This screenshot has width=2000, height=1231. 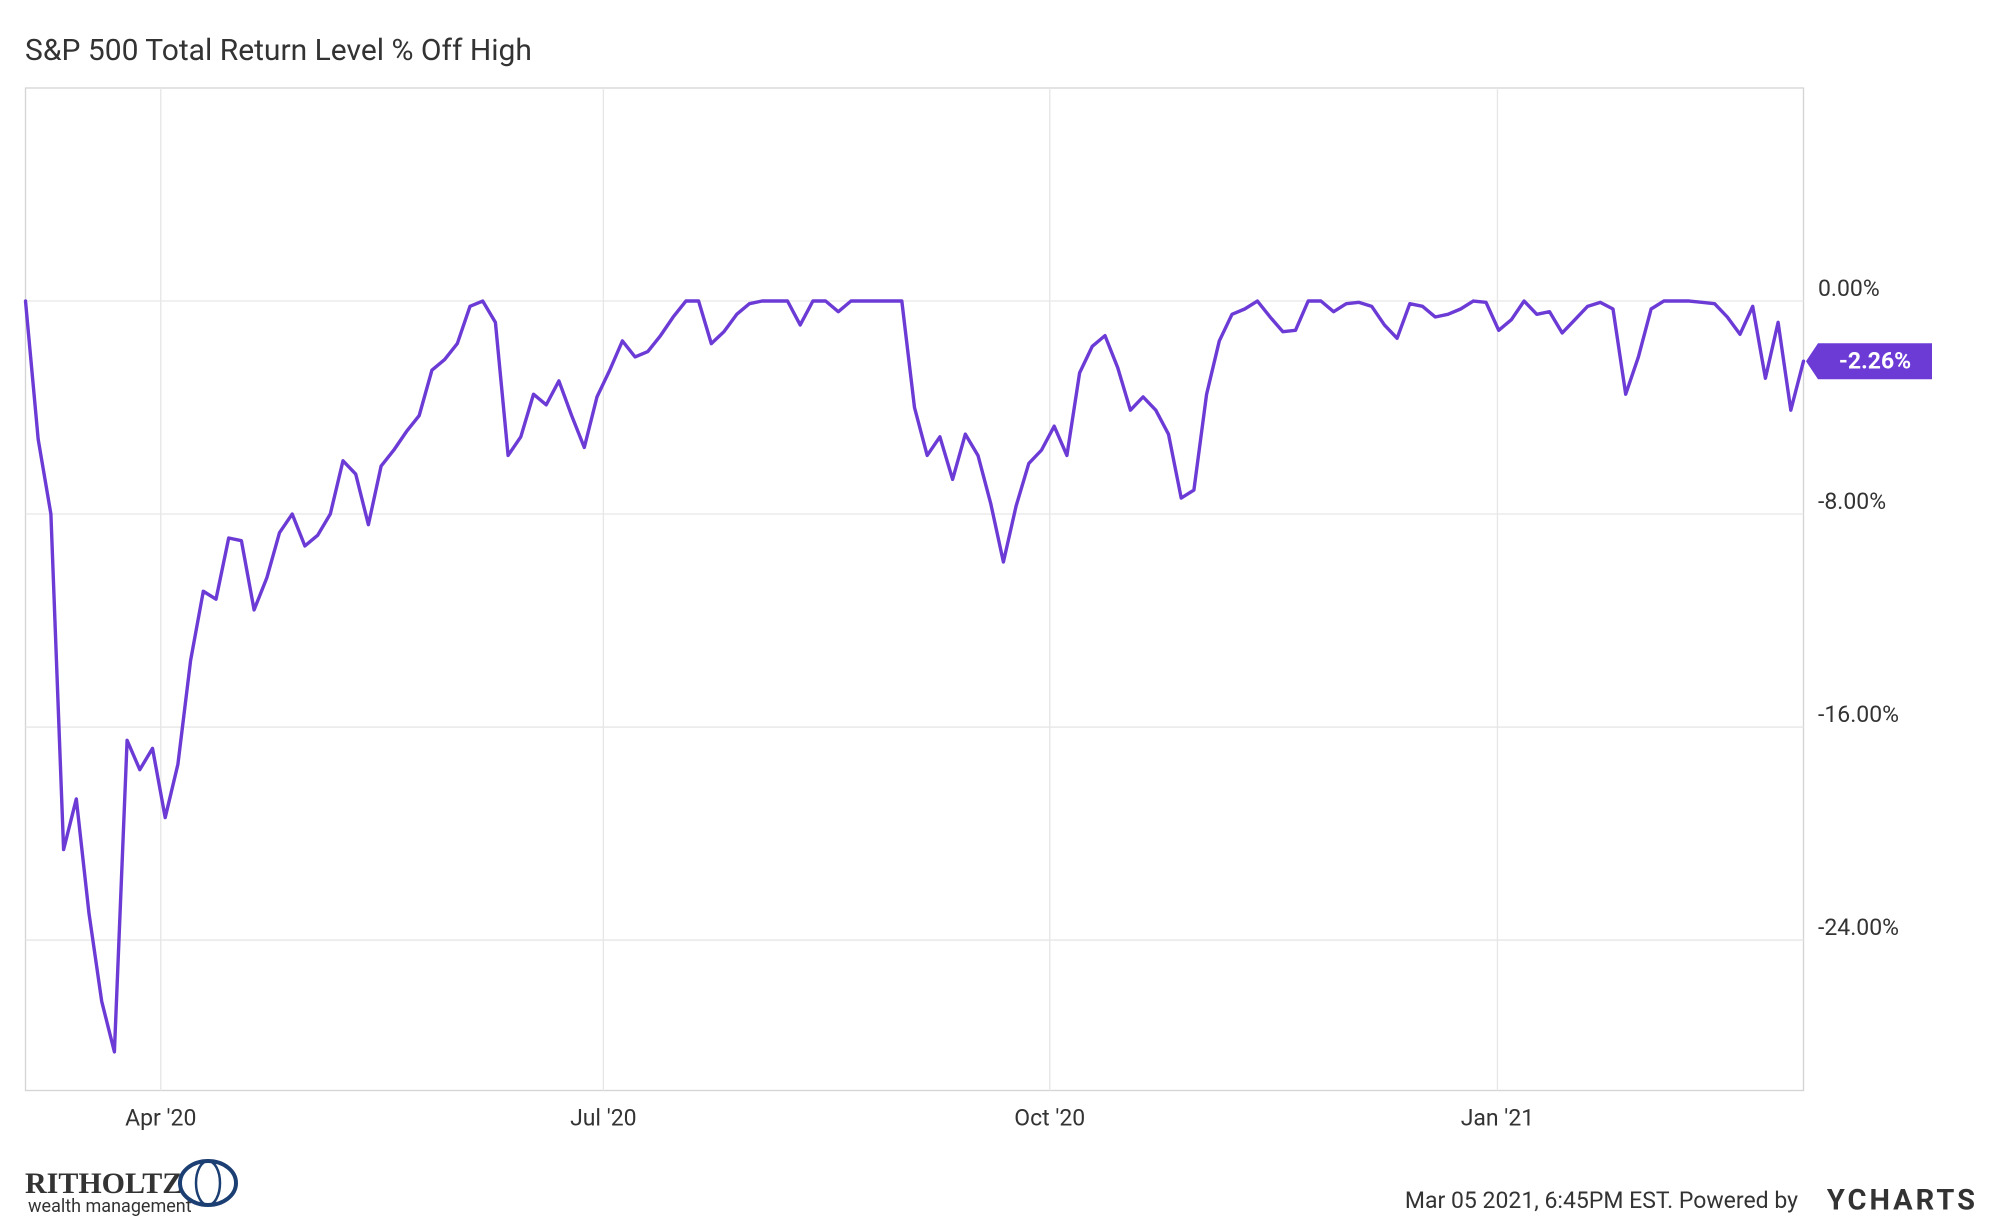 What do you see at coordinates (103, 1183) in the screenshot?
I see `logo-name: RITHOLTZ` at bounding box center [103, 1183].